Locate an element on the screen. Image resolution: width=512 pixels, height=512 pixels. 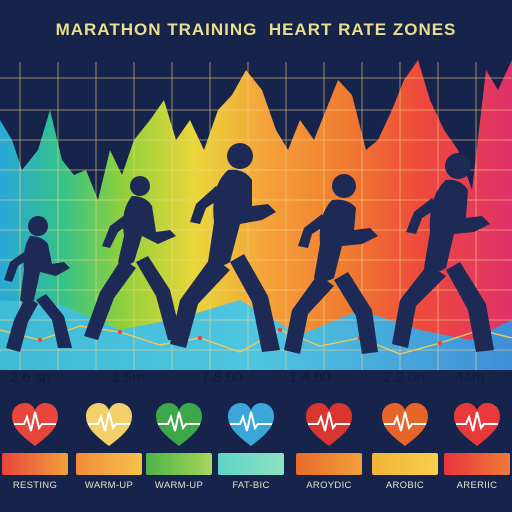
zone-label: ARERIIC is located at coordinates (477, 485).